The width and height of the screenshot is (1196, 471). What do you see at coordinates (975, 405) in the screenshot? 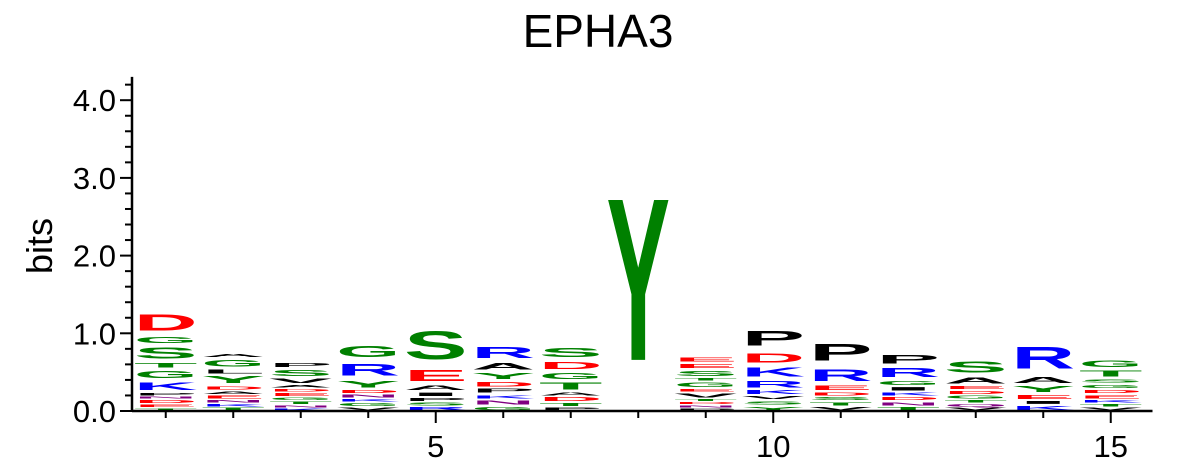
I see `logo-letter: Q` at bounding box center [975, 405].